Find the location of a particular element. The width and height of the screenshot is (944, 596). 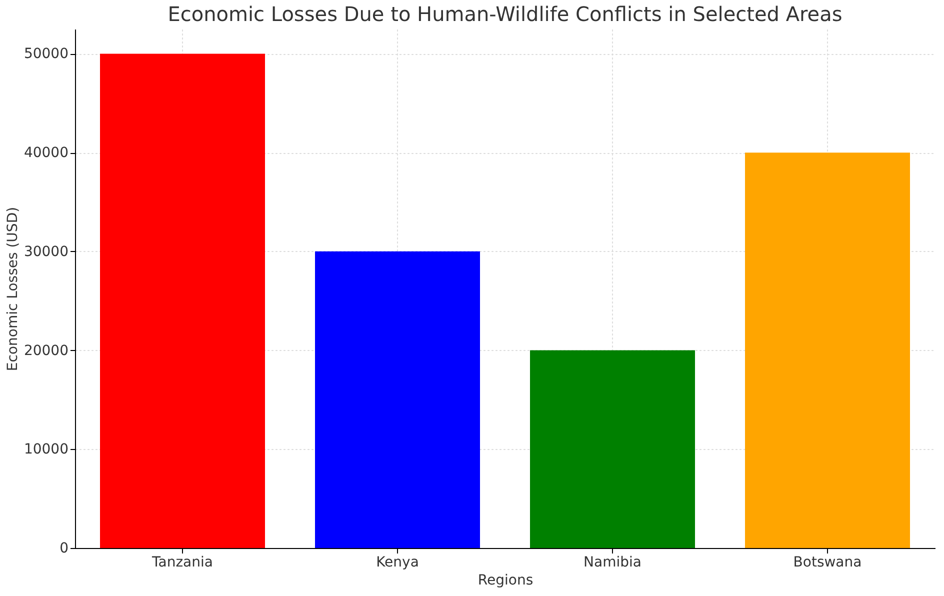

y-tick-label: 50000 is located at coordinates (46, 54).